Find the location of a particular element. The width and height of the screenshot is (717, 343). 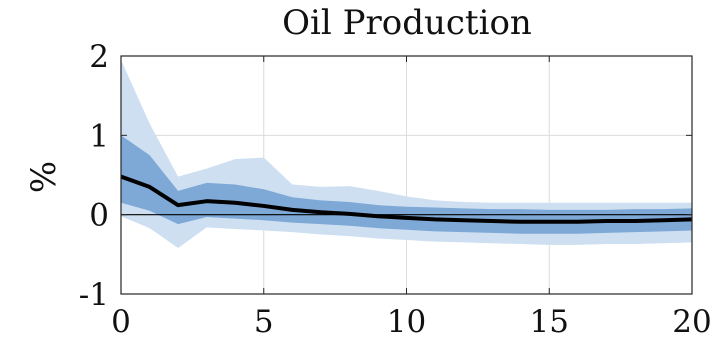

x-tick-label: 20 is located at coordinates (691, 322).